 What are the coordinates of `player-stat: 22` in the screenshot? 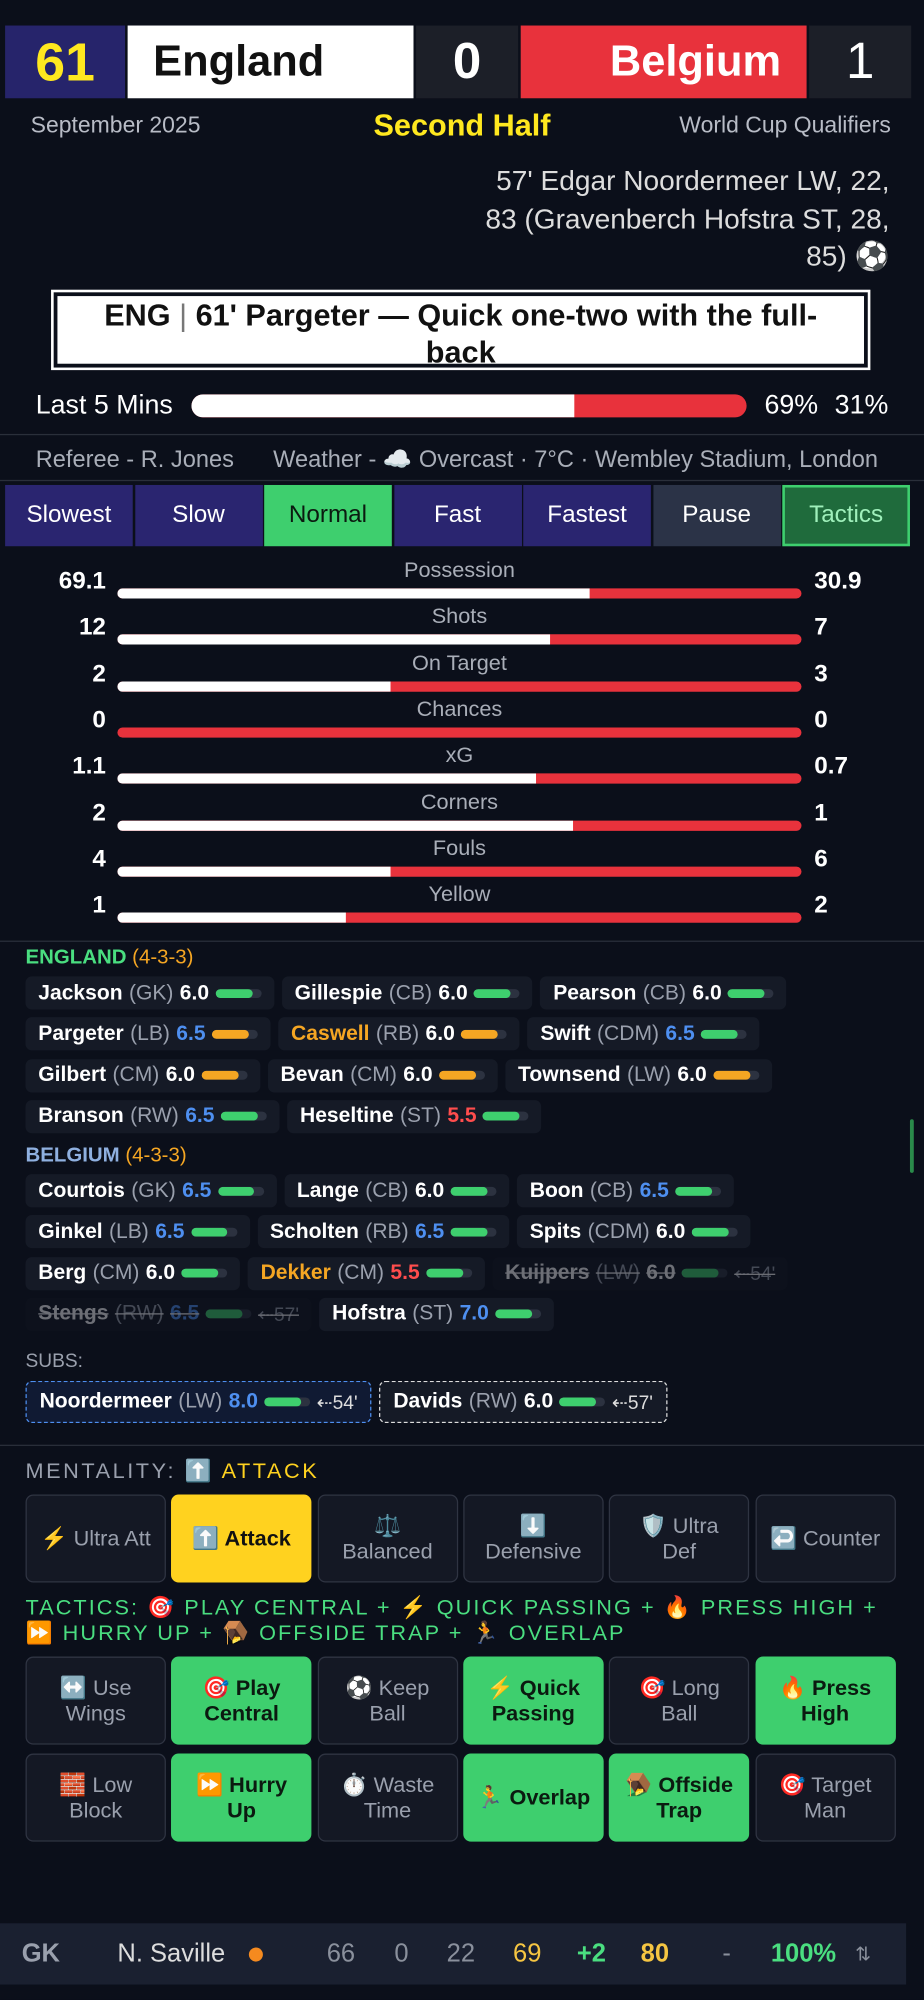 It's located at (461, 1953).